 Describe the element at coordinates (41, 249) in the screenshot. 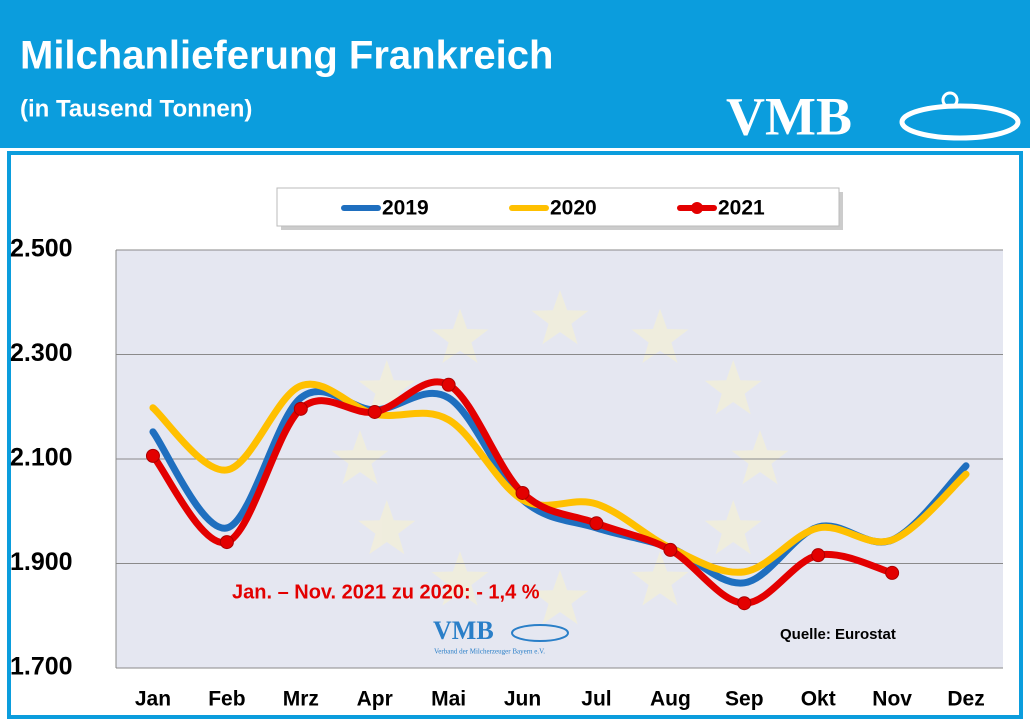

I see `y-tick-label: 2.500` at that location.